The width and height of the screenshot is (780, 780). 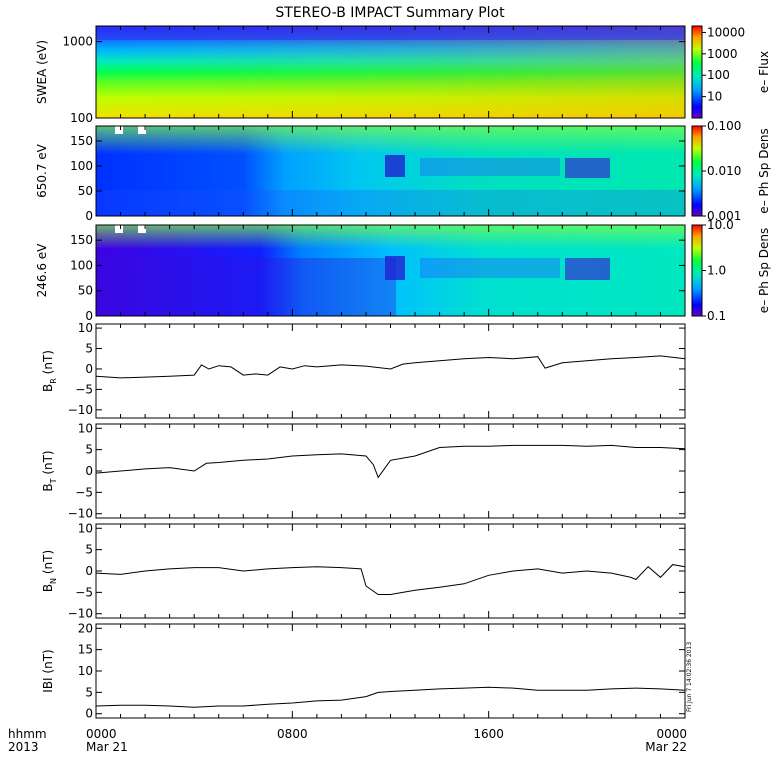 I want to click on colorbar-tick-label: 0.1, so click(x=716, y=316).